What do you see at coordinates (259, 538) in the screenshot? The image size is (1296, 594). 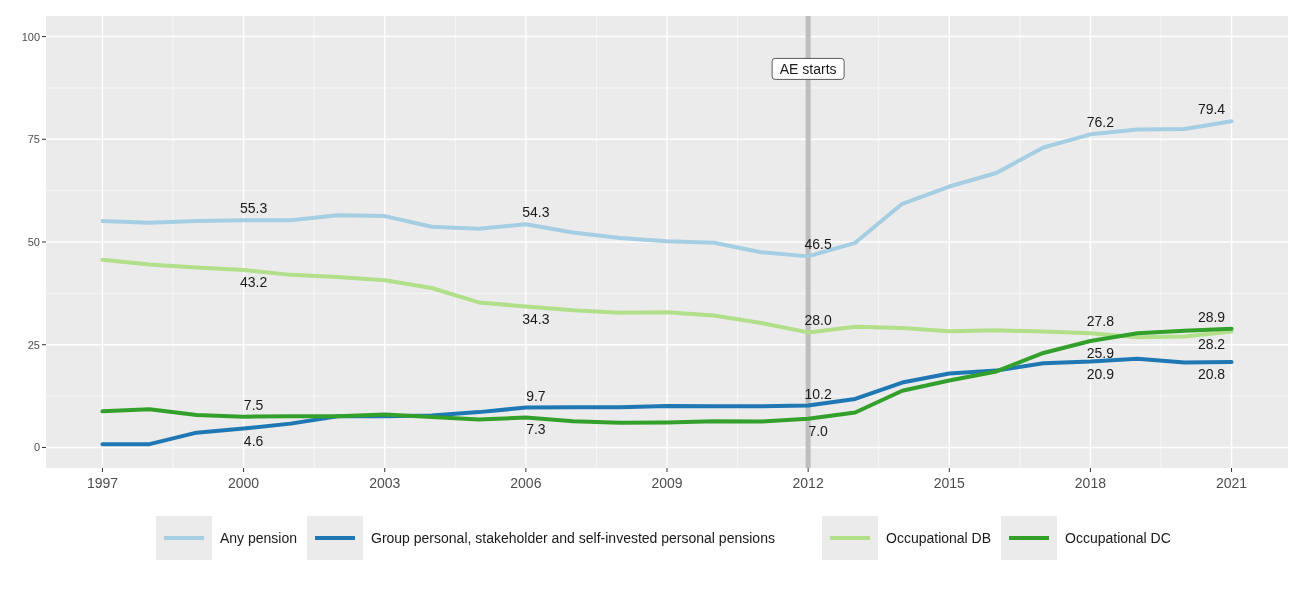 I see `legend-label: Any pension` at bounding box center [259, 538].